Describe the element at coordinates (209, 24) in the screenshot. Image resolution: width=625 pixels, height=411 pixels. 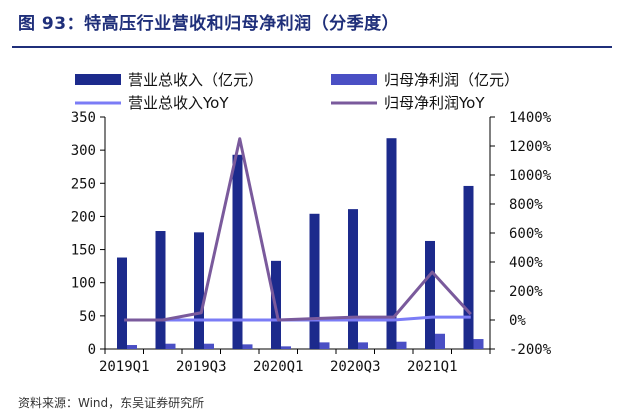
I see `figure-title: 图 93：特高压行业营收和归母净利润（分季度）` at that location.